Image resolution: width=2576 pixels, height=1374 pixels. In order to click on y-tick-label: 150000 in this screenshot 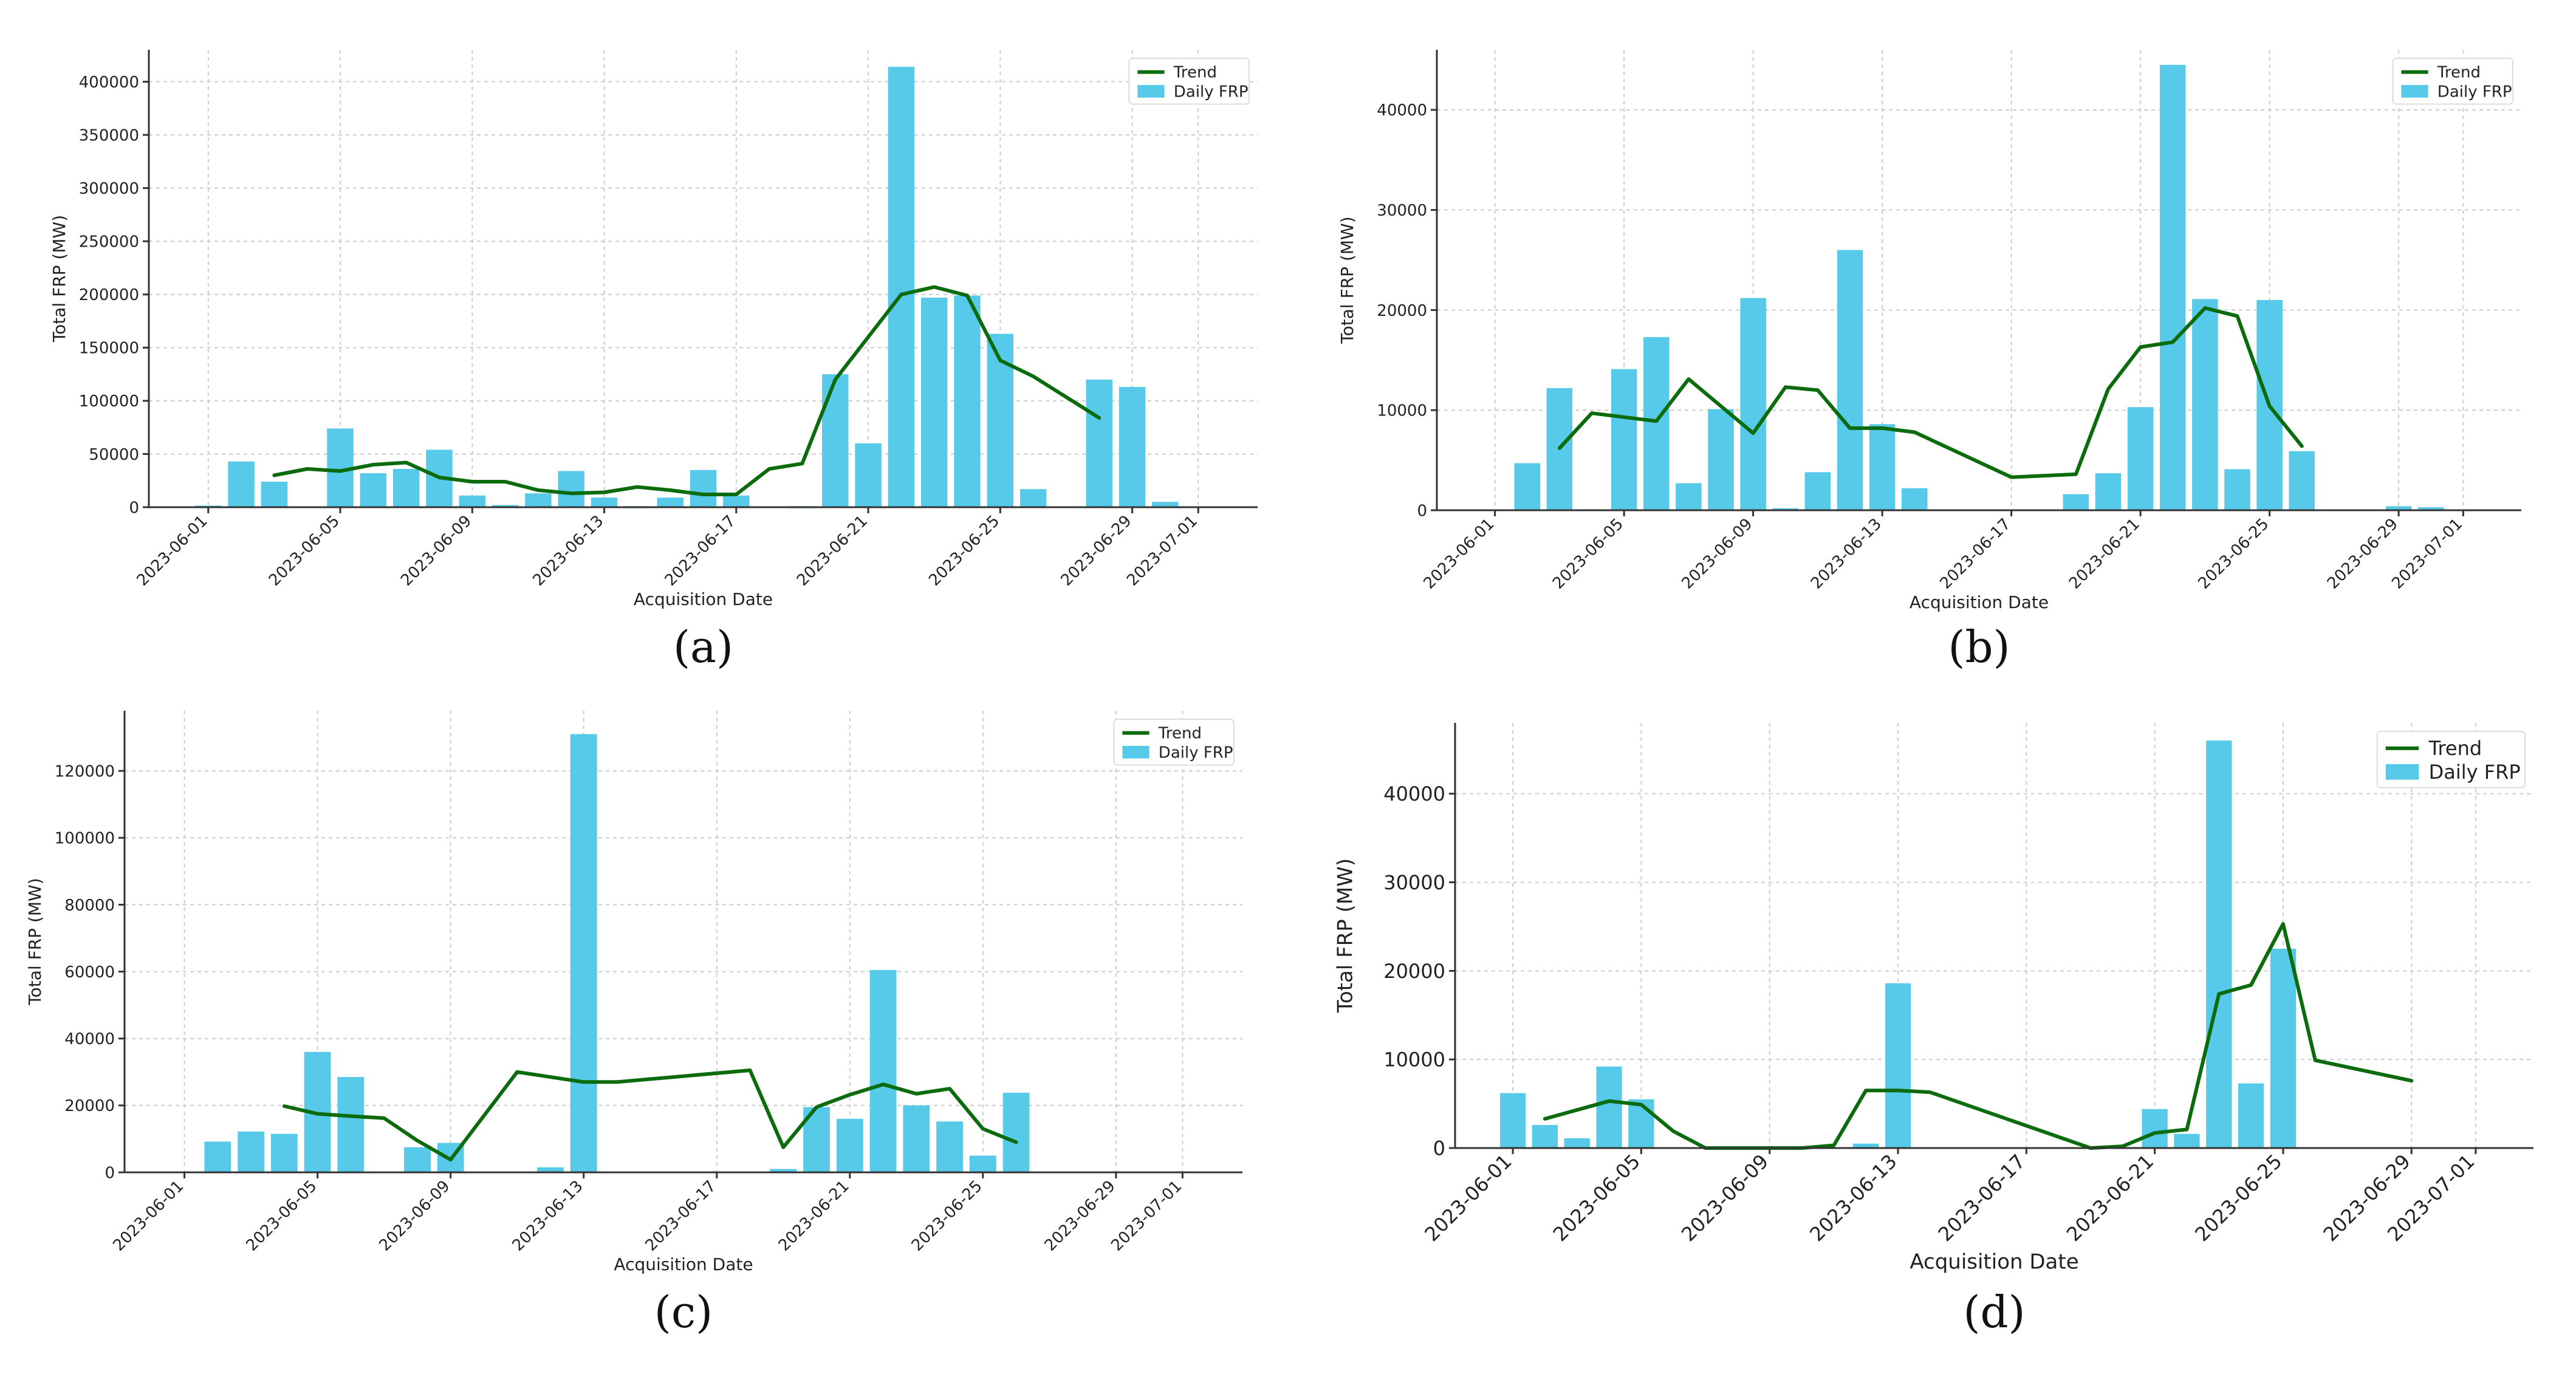, I will do `click(109, 349)`.